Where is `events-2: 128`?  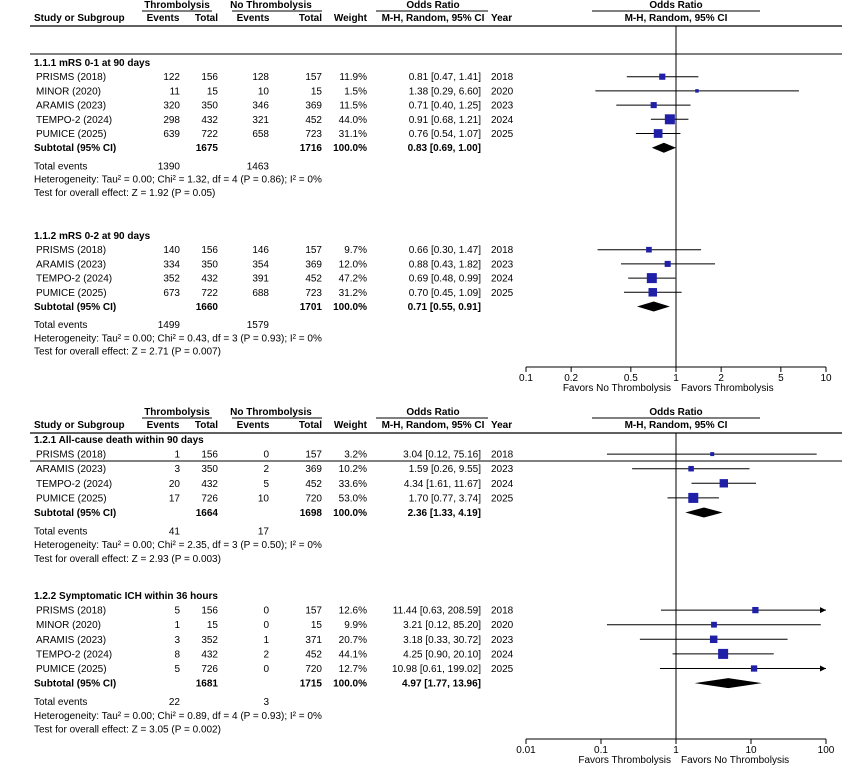 events-2: 128 is located at coordinates (260, 77).